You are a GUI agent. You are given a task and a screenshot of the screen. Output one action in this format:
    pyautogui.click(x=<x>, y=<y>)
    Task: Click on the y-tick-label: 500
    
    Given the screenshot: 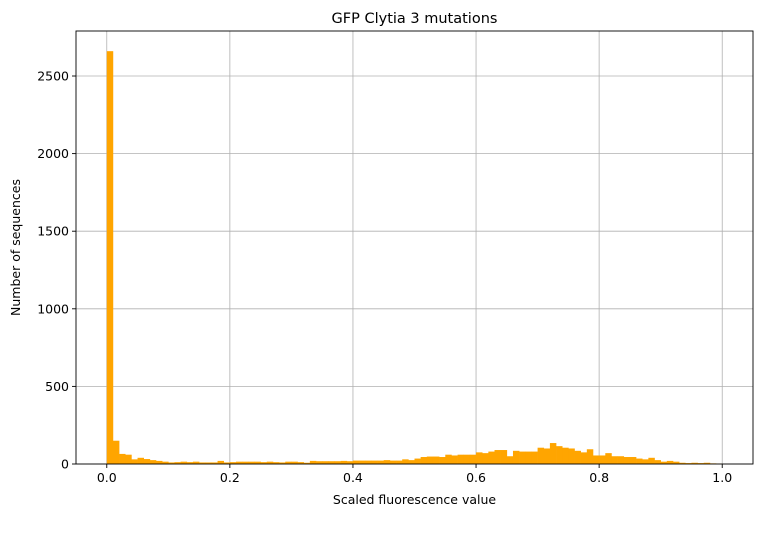 What is the action you would take?
    pyautogui.click(x=57, y=386)
    